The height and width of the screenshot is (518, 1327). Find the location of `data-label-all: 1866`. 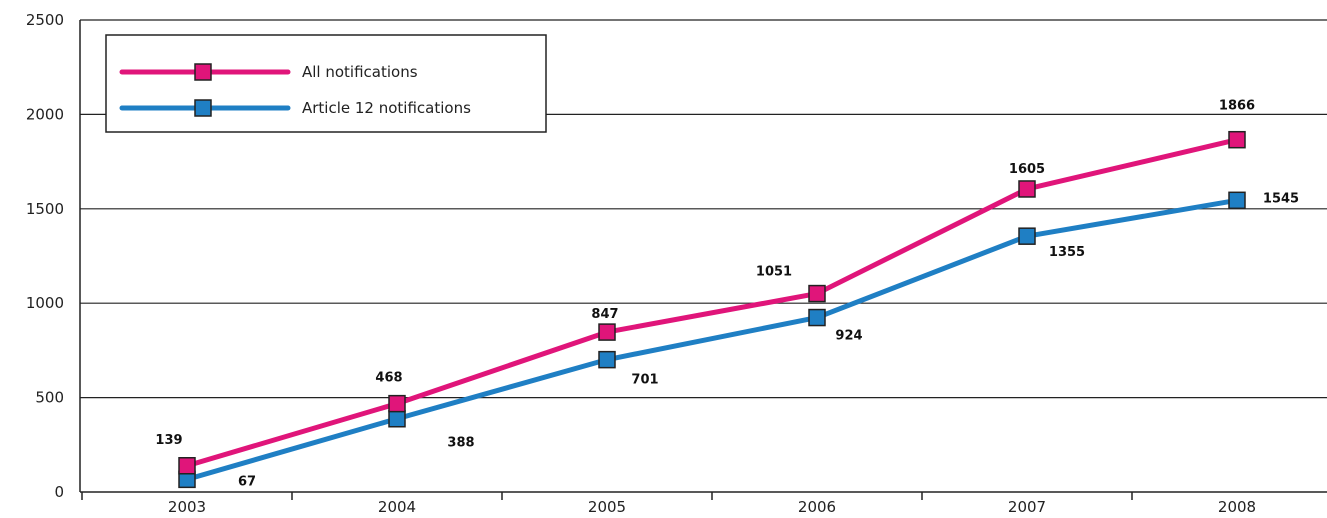

data-label-all: 1866 is located at coordinates (1237, 106).